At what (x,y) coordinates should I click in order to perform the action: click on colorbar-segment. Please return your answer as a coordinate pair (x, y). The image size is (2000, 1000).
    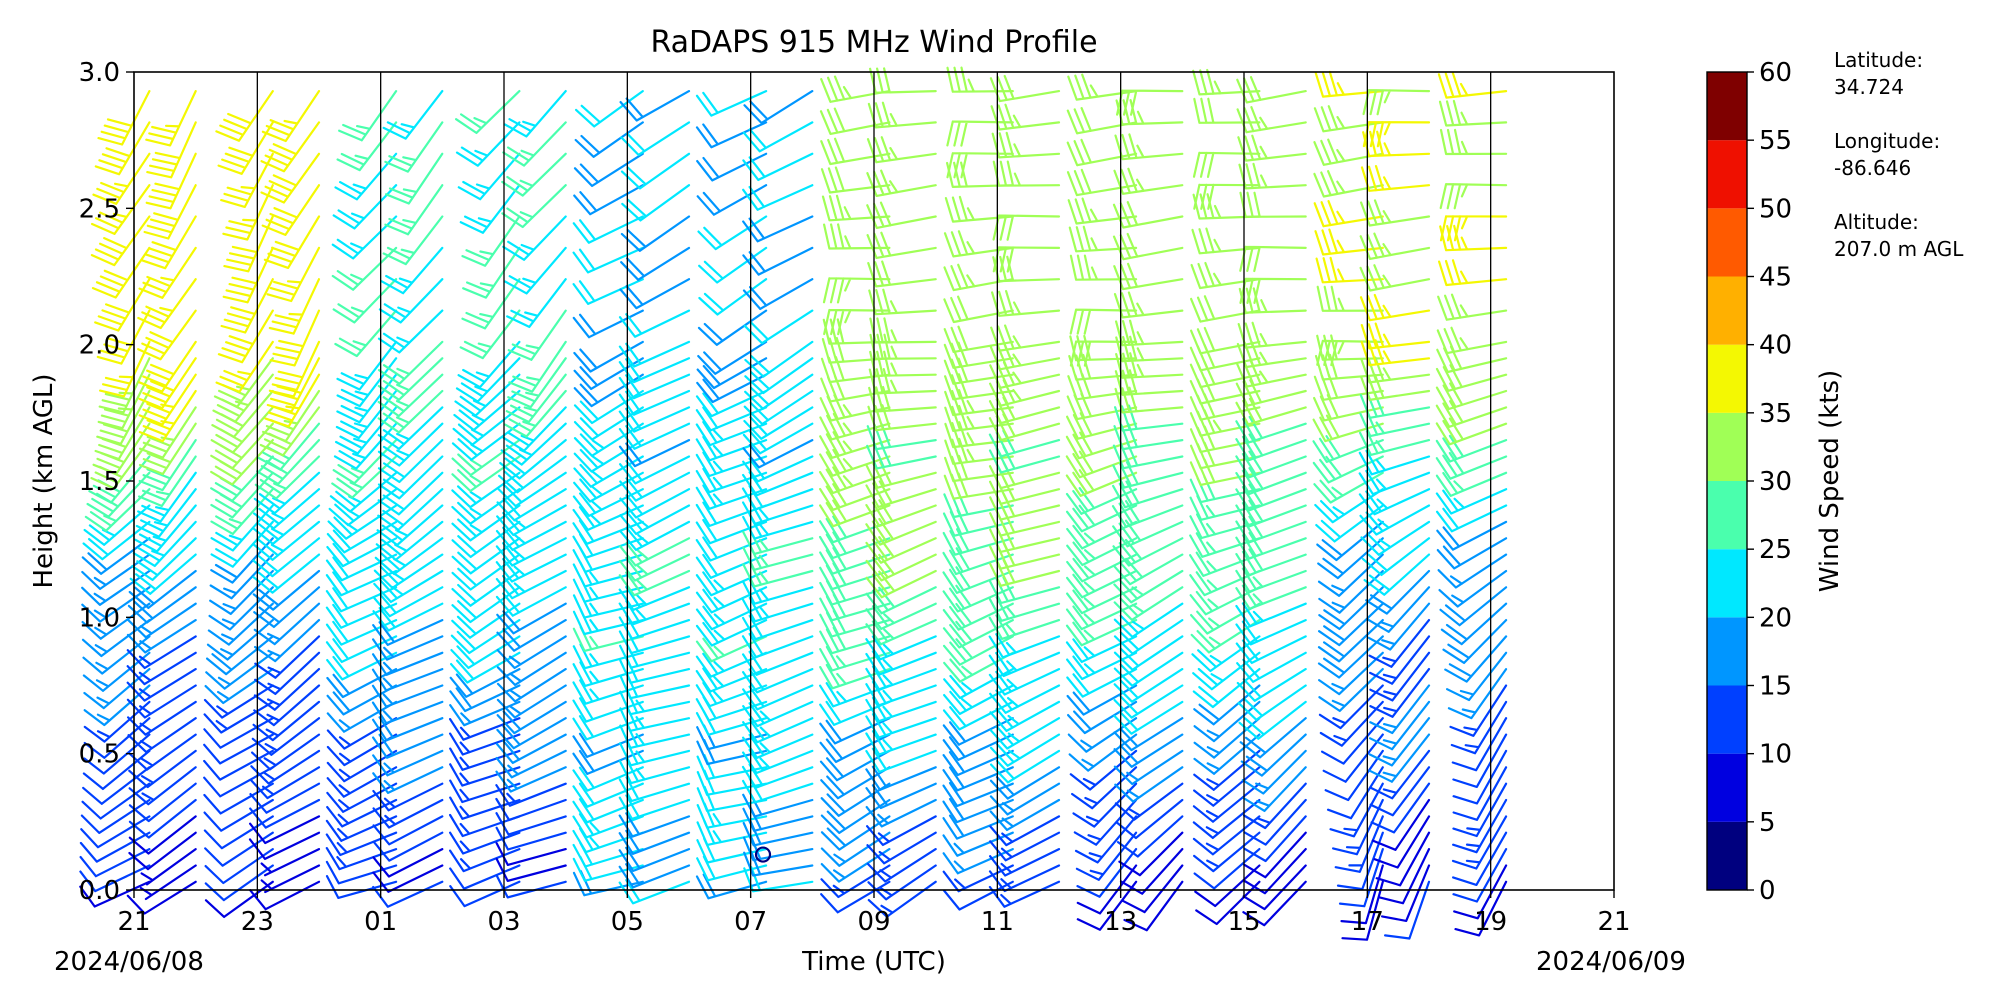
    Looking at the image, I should click on (1727, 583).